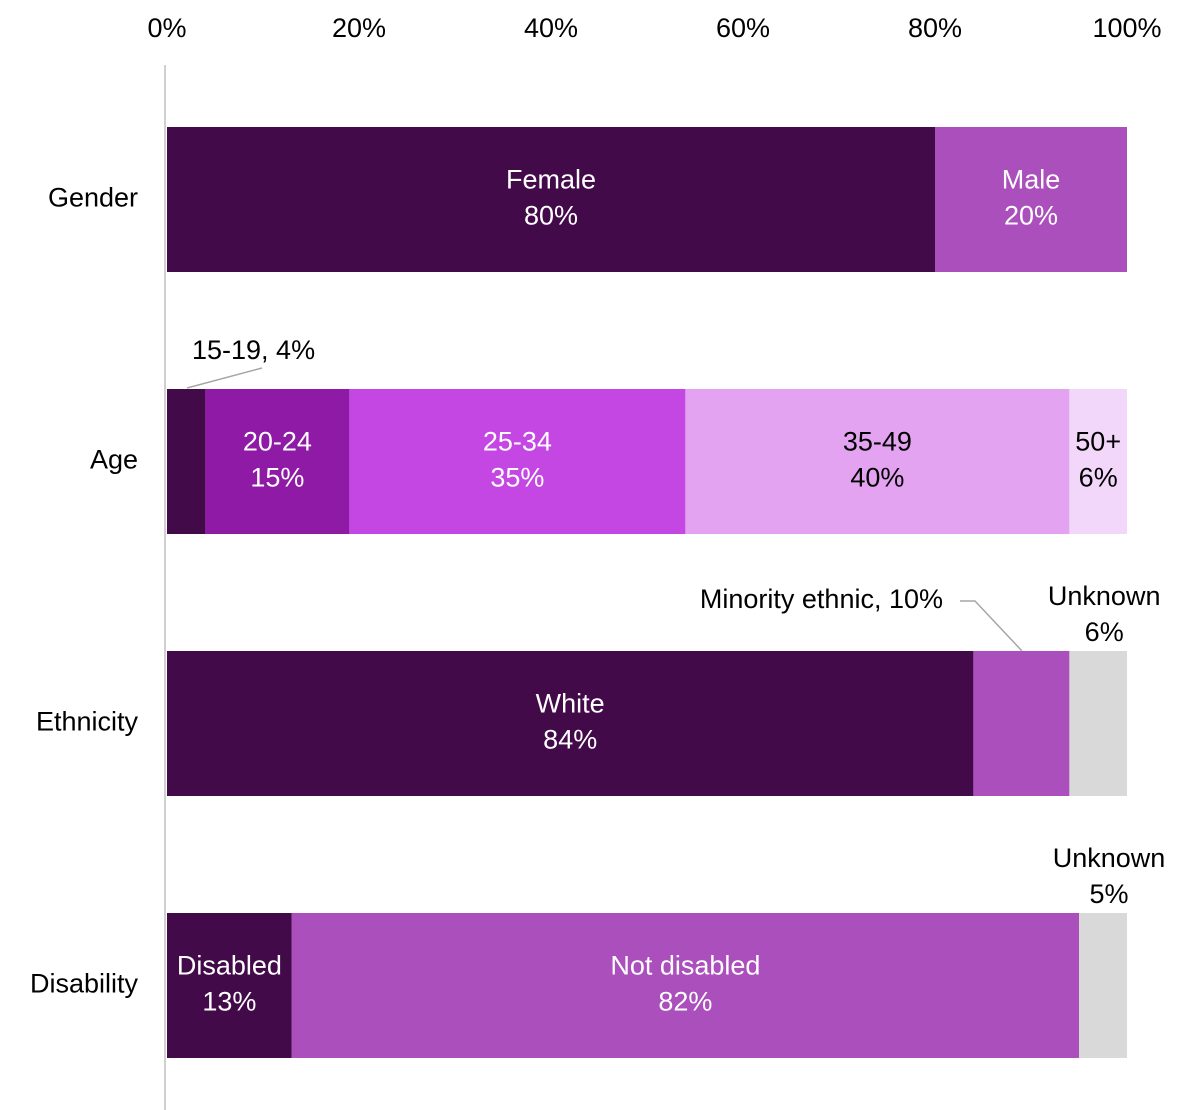  Describe the element at coordinates (93, 198) in the screenshot. I see `category-label: Gender` at that location.